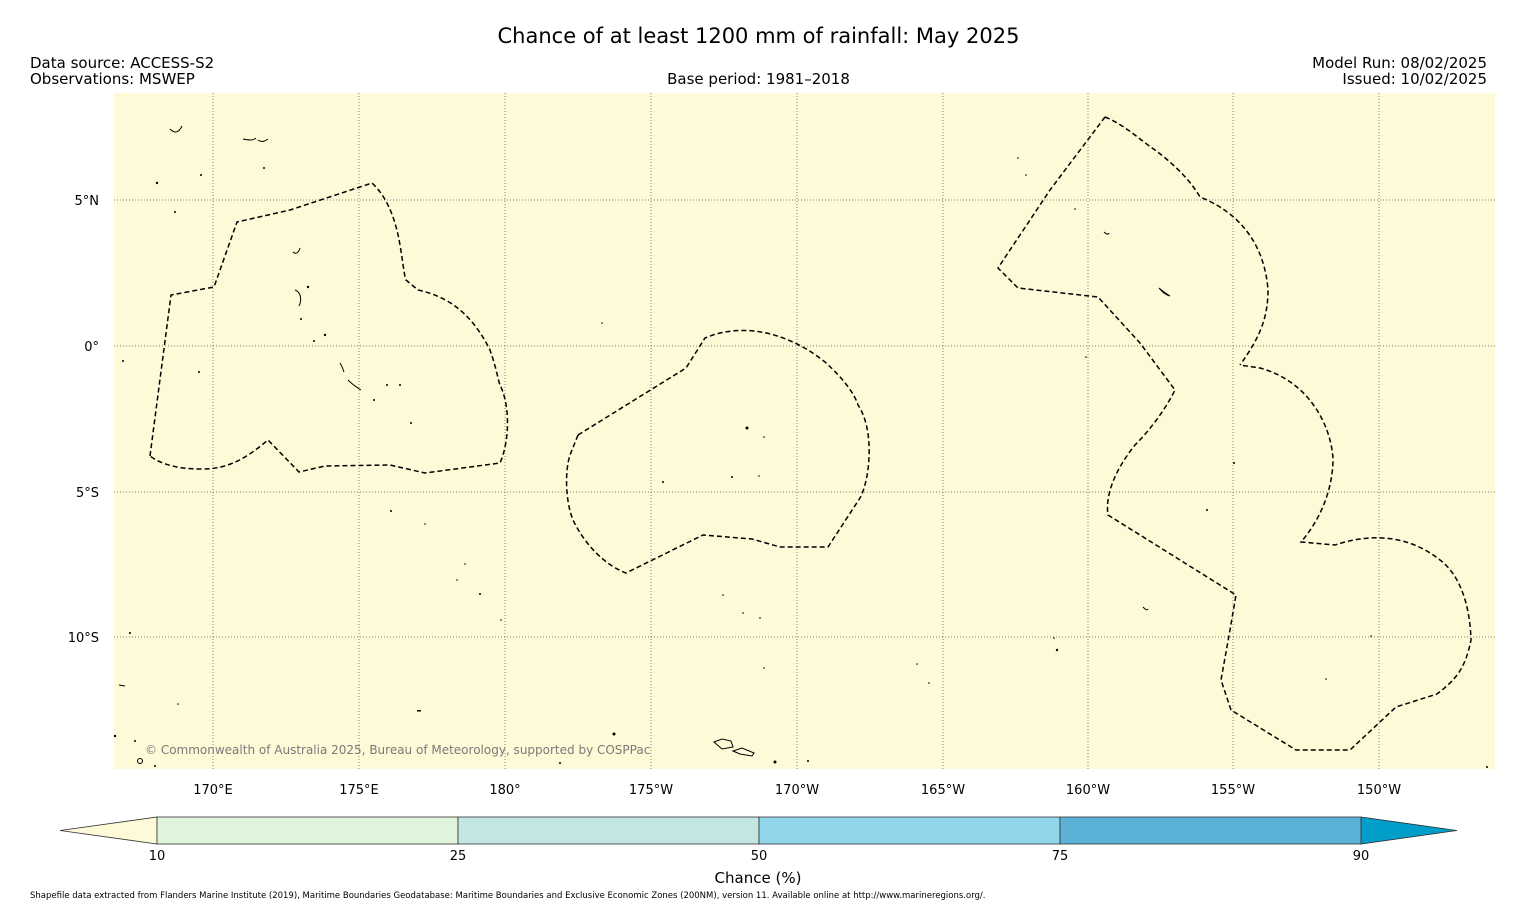 This screenshot has width=1517, height=908. What do you see at coordinates (157, 856) in the screenshot?
I see `colorbar-tick: 10` at bounding box center [157, 856].